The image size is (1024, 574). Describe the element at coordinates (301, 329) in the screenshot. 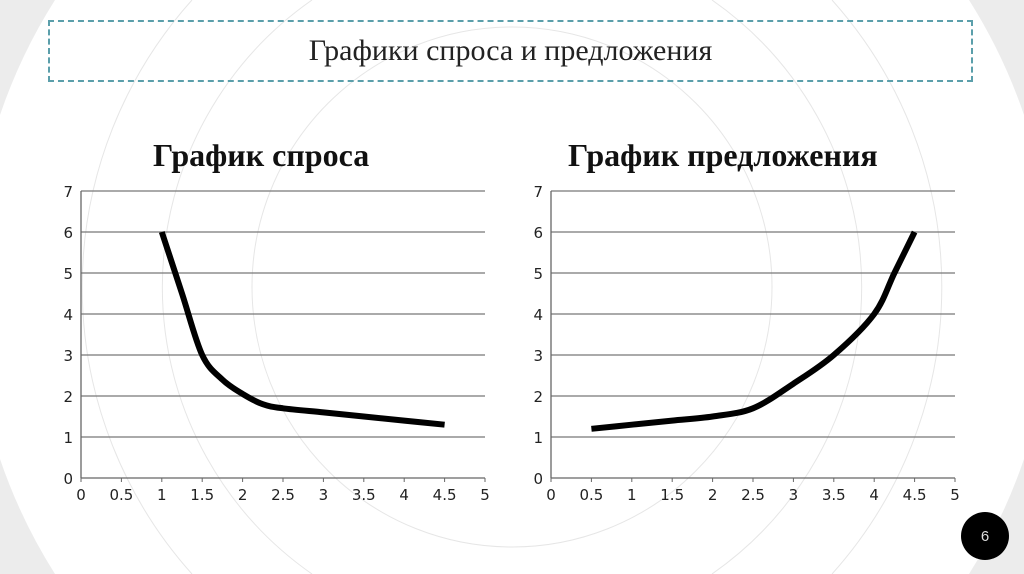

I see `demand-curve` at that location.